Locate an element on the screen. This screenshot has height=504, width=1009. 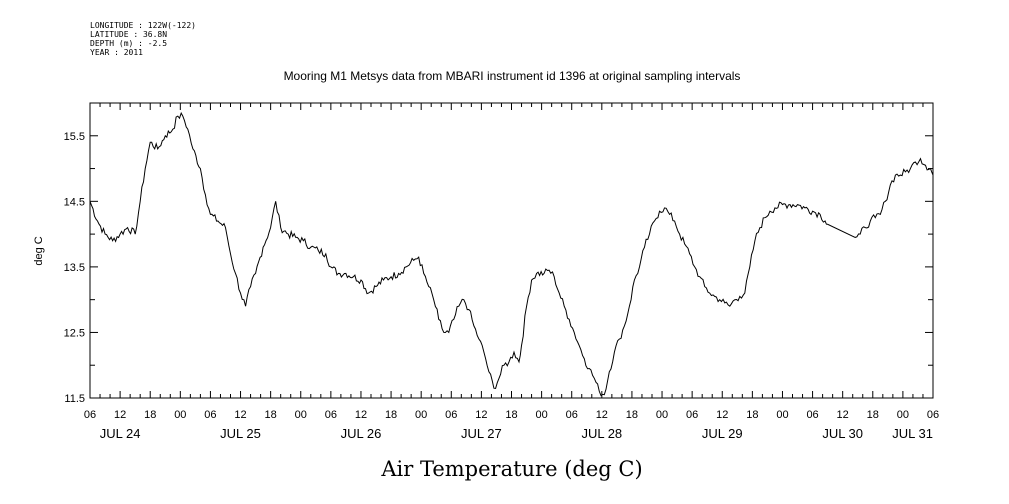
y-tick-label: 11.5 is located at coordinates (74, 399).